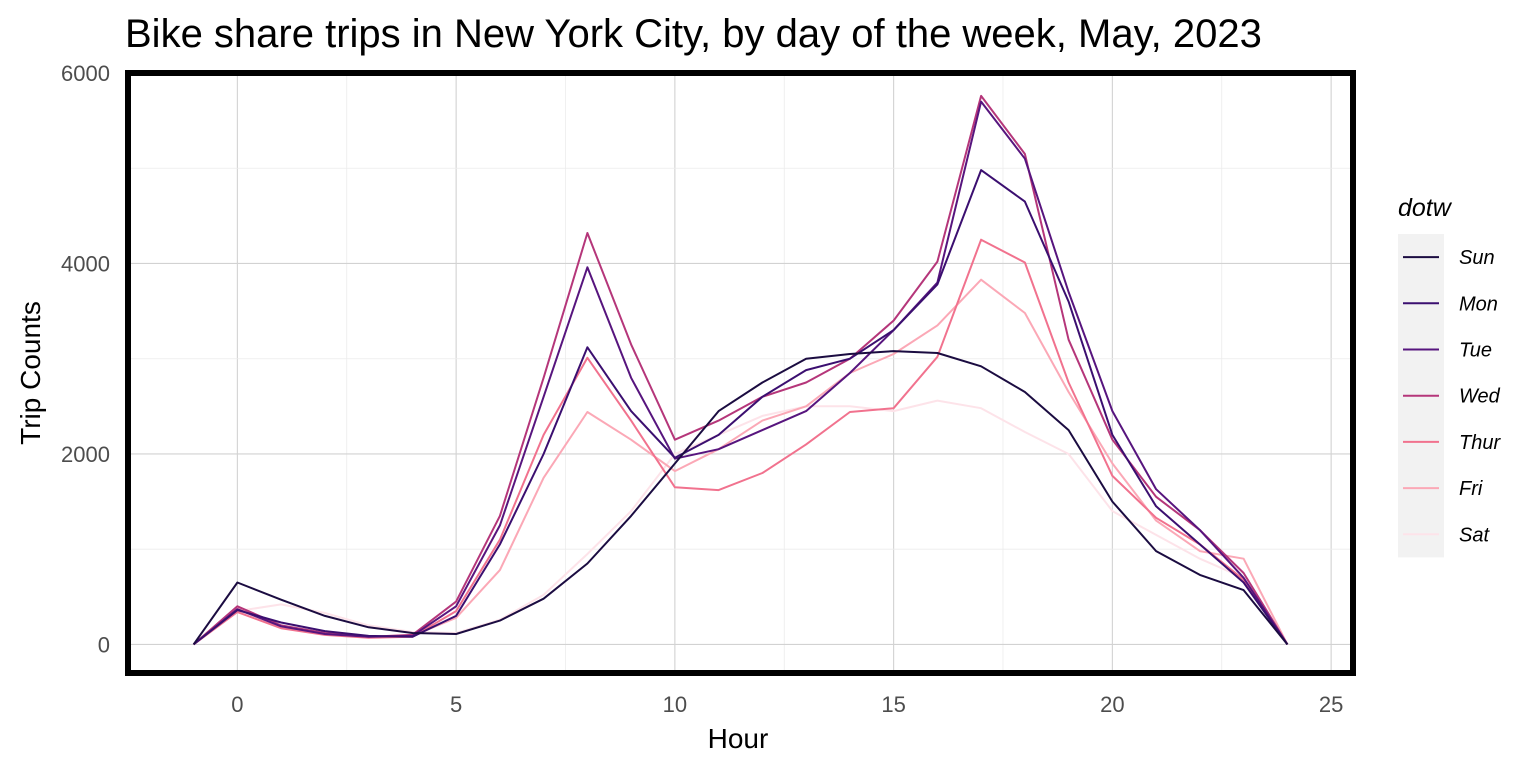 Image resolution: width=1536 pixels, height=768 pixels. What do you see at coordinates (456, 704) in the screenshot?
I see `x-tick-label: 5` at bounding box center [456, 704].